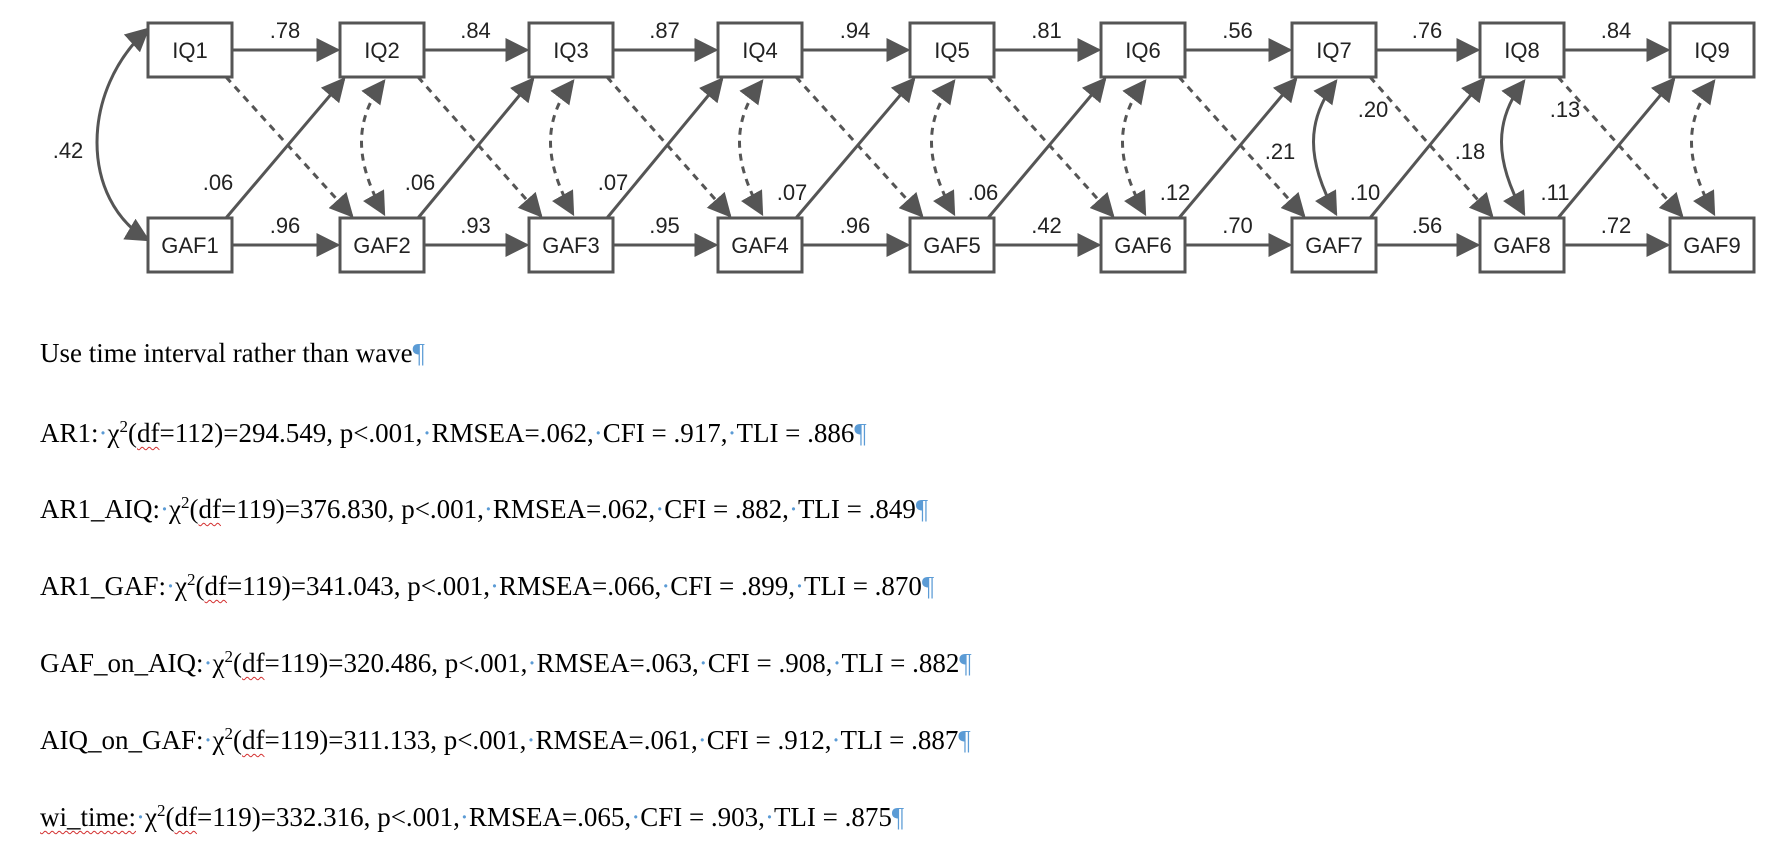 The width and height of the screenshot is (1772, 846). I want to click on cfi-value: CFI = .882,, so click(726, 509).